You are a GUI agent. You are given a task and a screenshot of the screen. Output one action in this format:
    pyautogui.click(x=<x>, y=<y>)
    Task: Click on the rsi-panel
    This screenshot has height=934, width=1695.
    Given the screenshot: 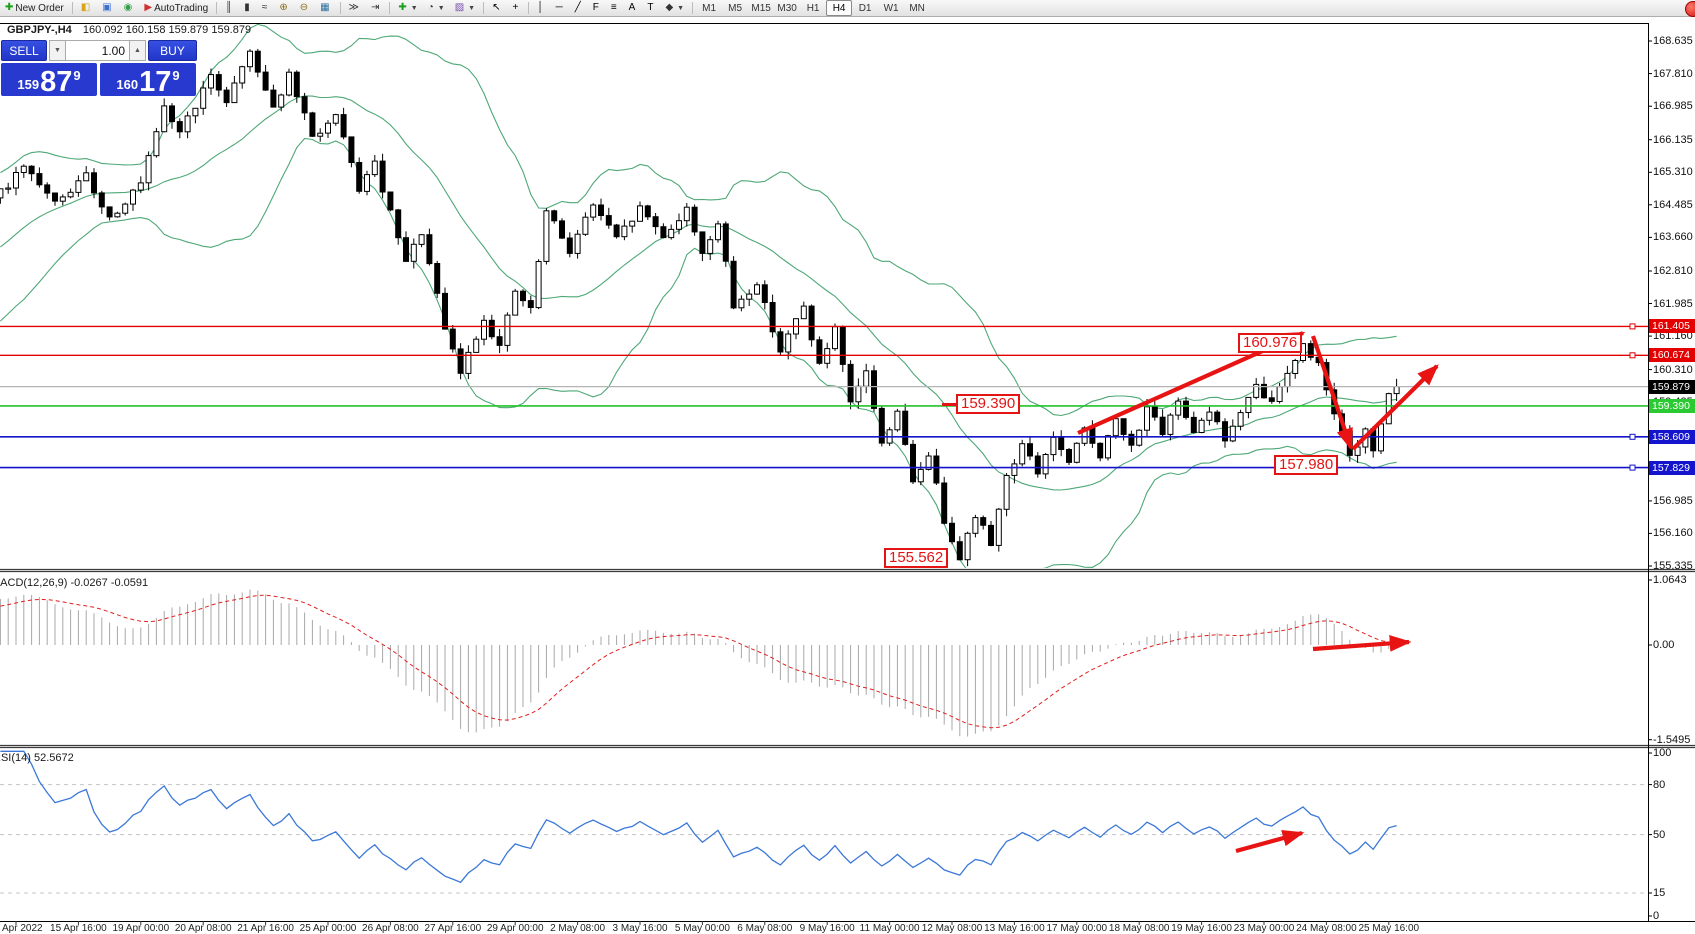 What is the action you would take?
    pyautogui.click(x=824, y=822)
    